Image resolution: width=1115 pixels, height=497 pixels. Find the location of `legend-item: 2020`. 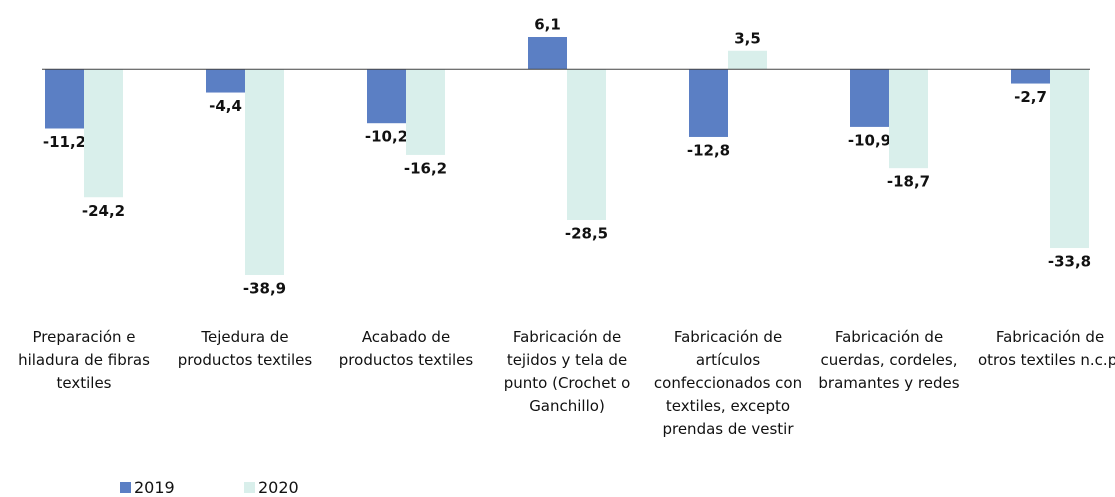

legend-item: 2020 is located at coordinates (271, 487).